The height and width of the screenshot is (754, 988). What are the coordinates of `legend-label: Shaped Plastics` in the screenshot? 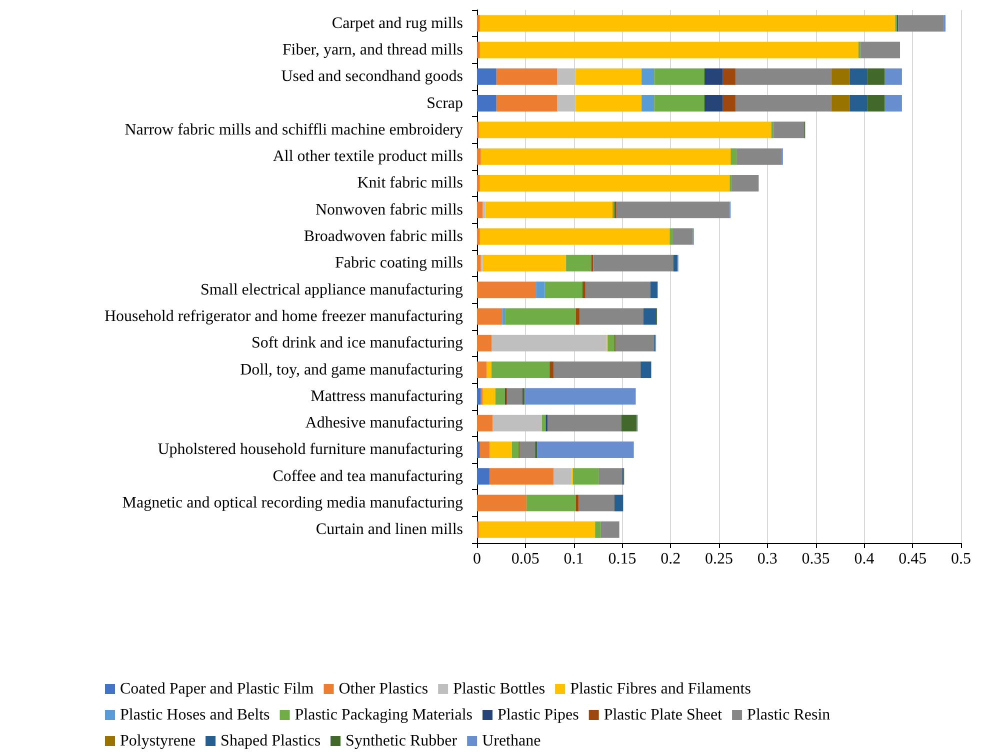 It's located at (270, 741).